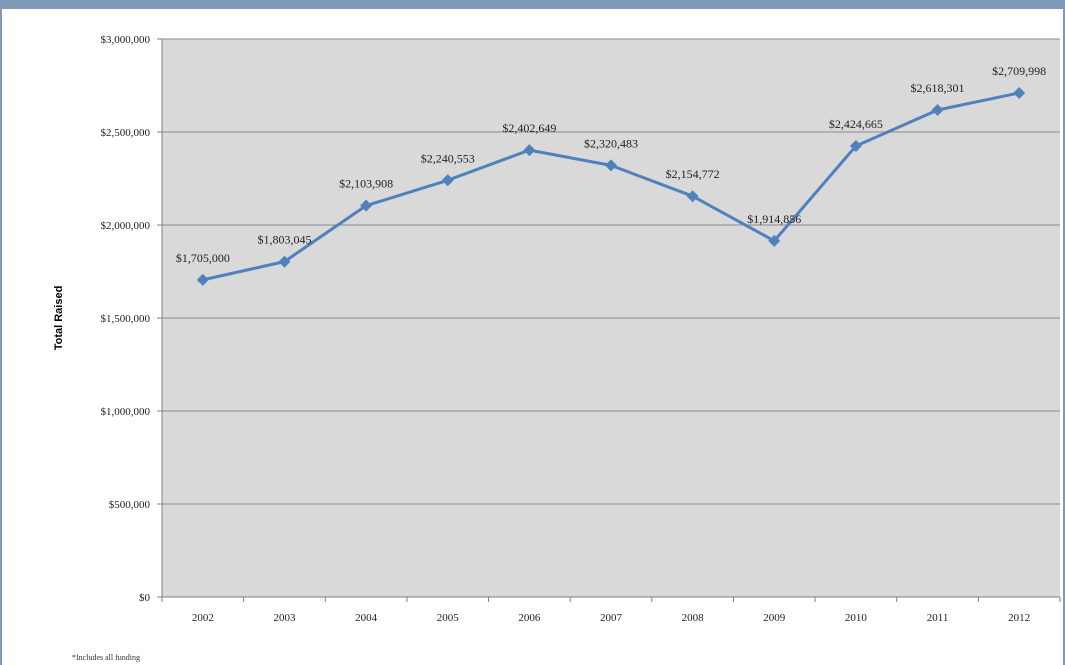 The width and height of the screenshot is (1065, 665). I want to click on y-tick-label: $0, so click(145, 598).